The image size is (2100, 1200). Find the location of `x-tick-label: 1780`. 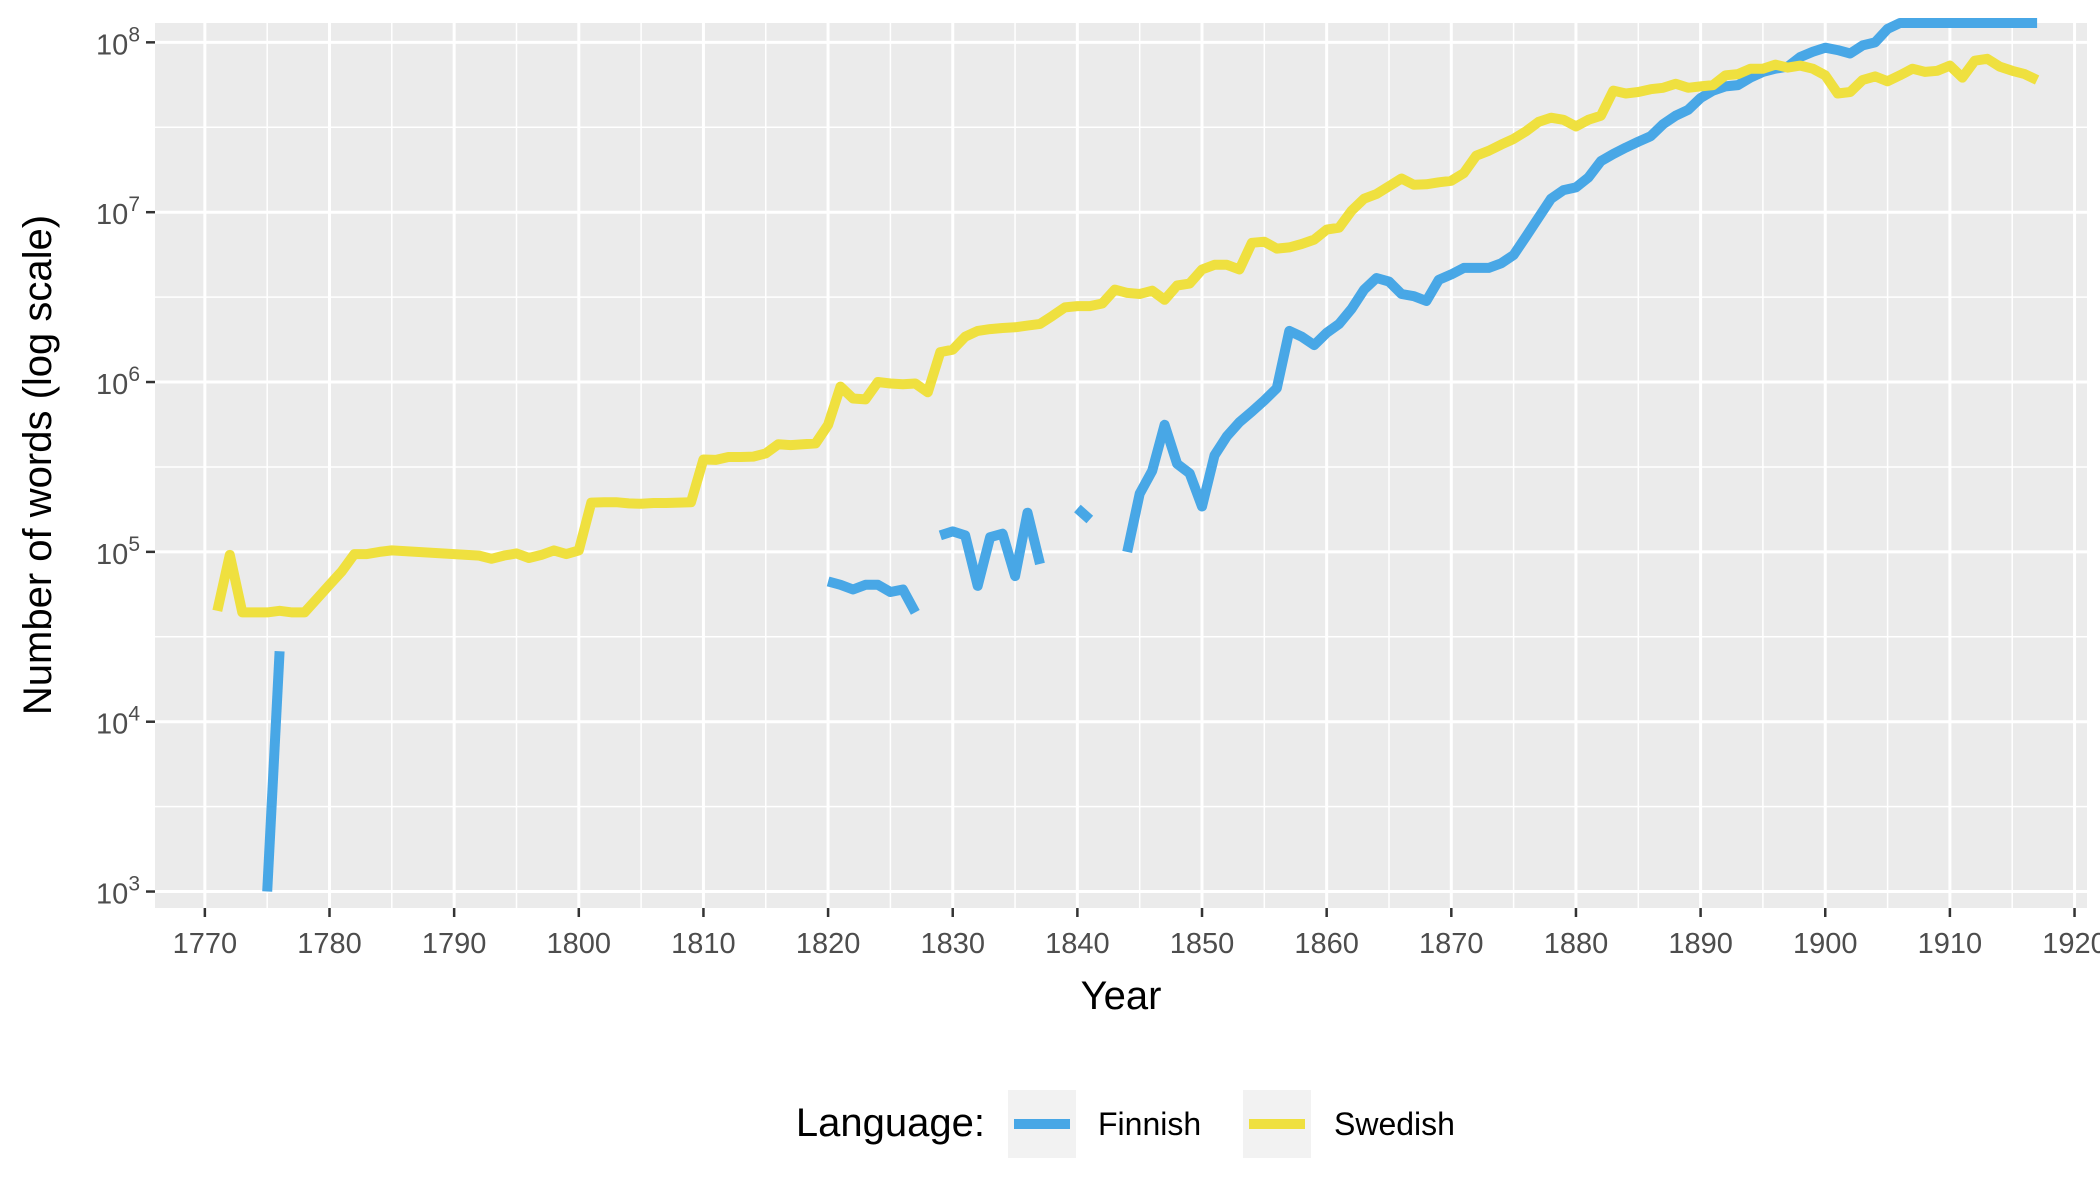

x-tick-label: 1780 is located at coordinates (329, 944).